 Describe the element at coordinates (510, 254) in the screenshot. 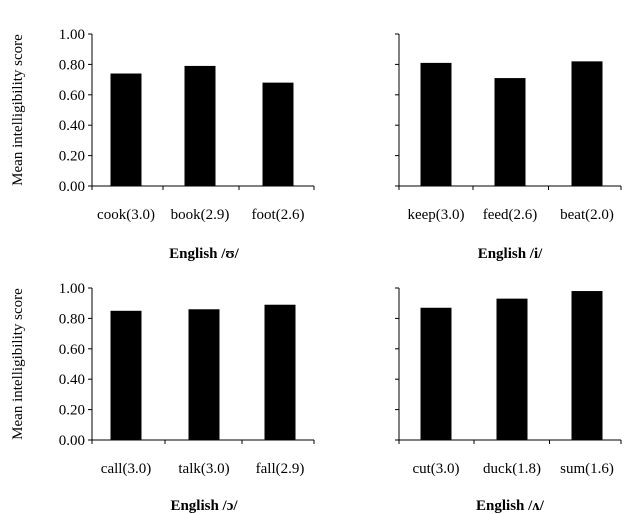

I see `x-axis-title: English /i/` at that location.